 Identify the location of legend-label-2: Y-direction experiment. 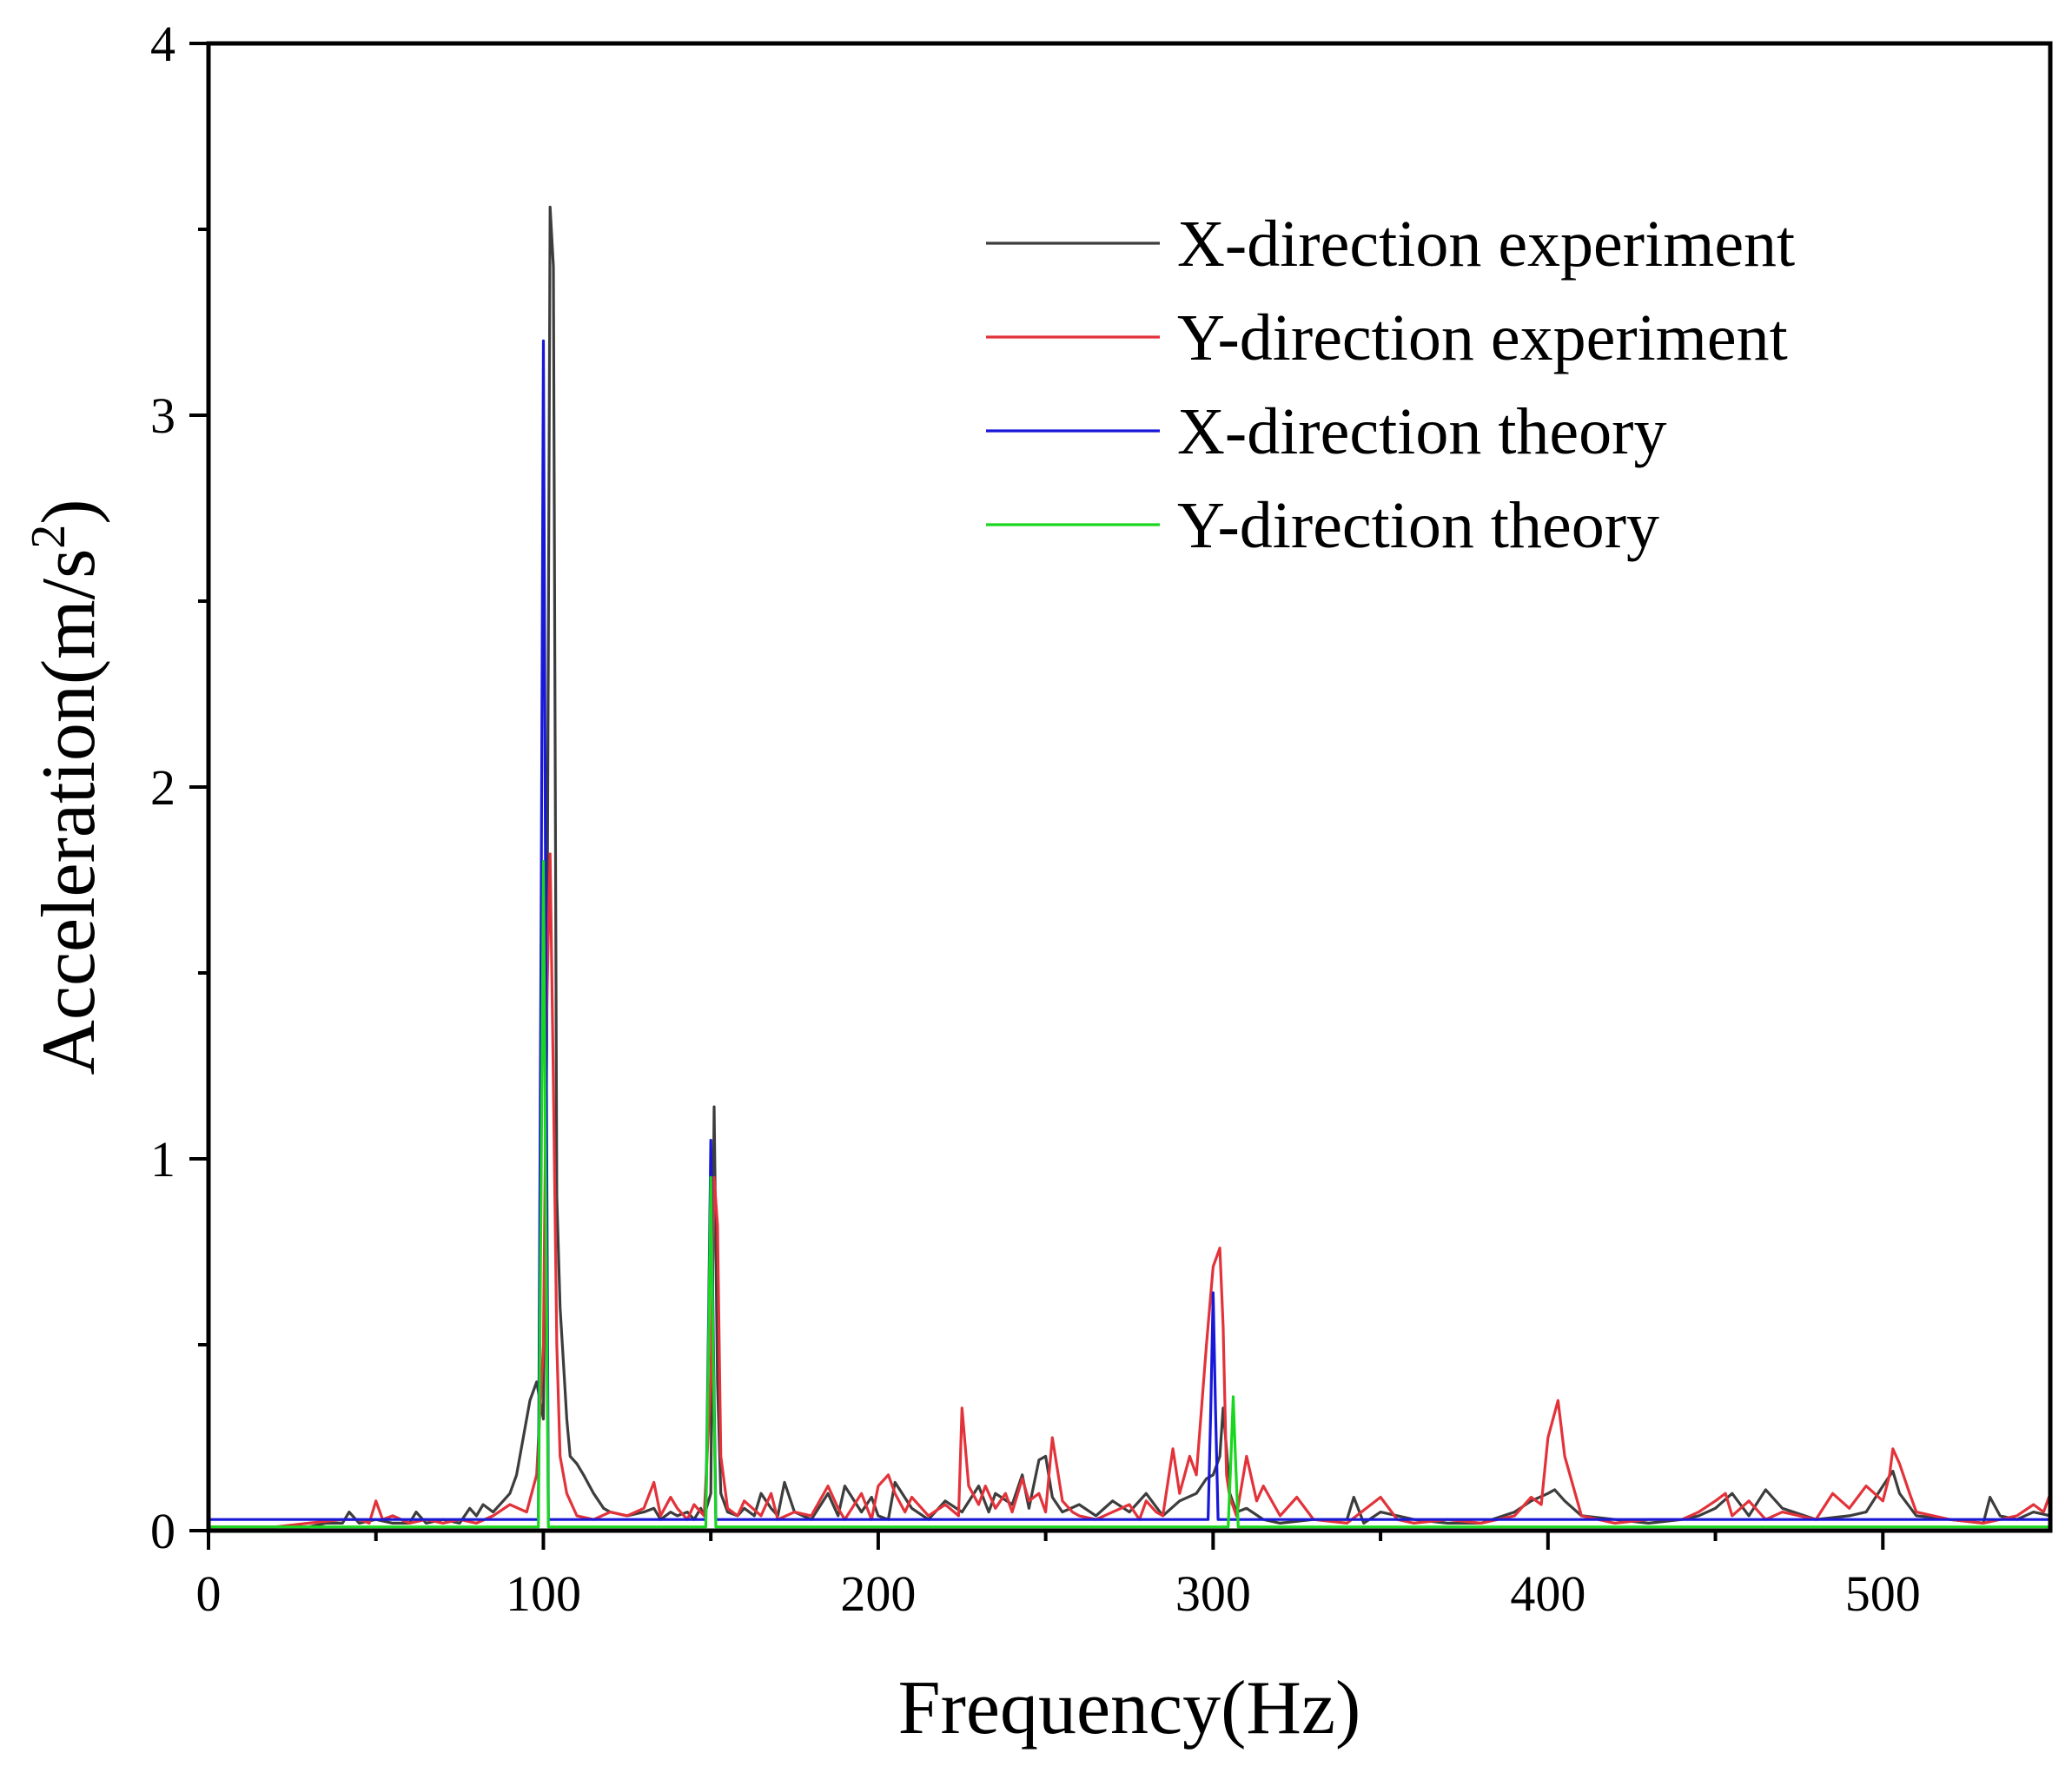
(1482, 338).